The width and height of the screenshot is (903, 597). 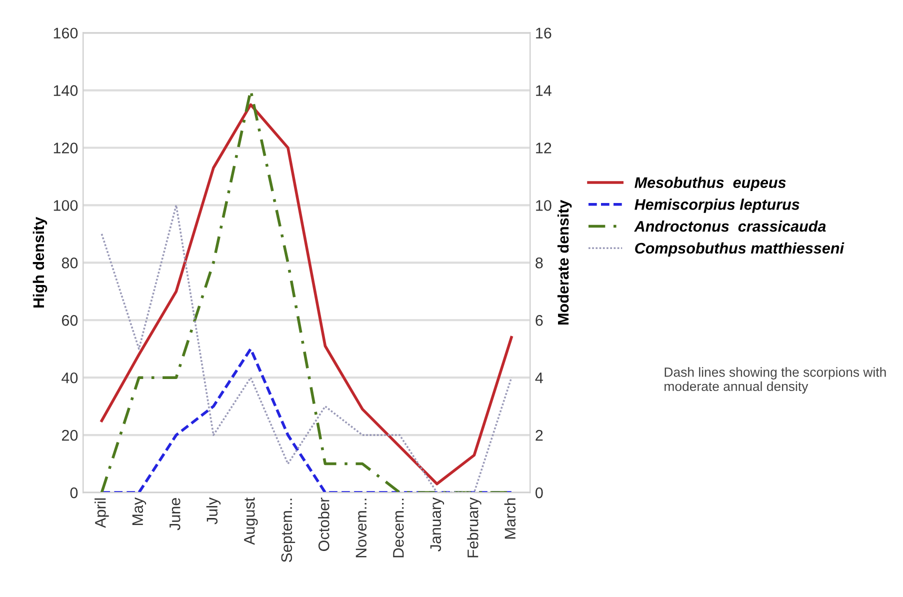 What do you see at coordinates (539, 263) in the screenshot?
I see `y2-tick-label: 8` at bounding box center [539, 263].